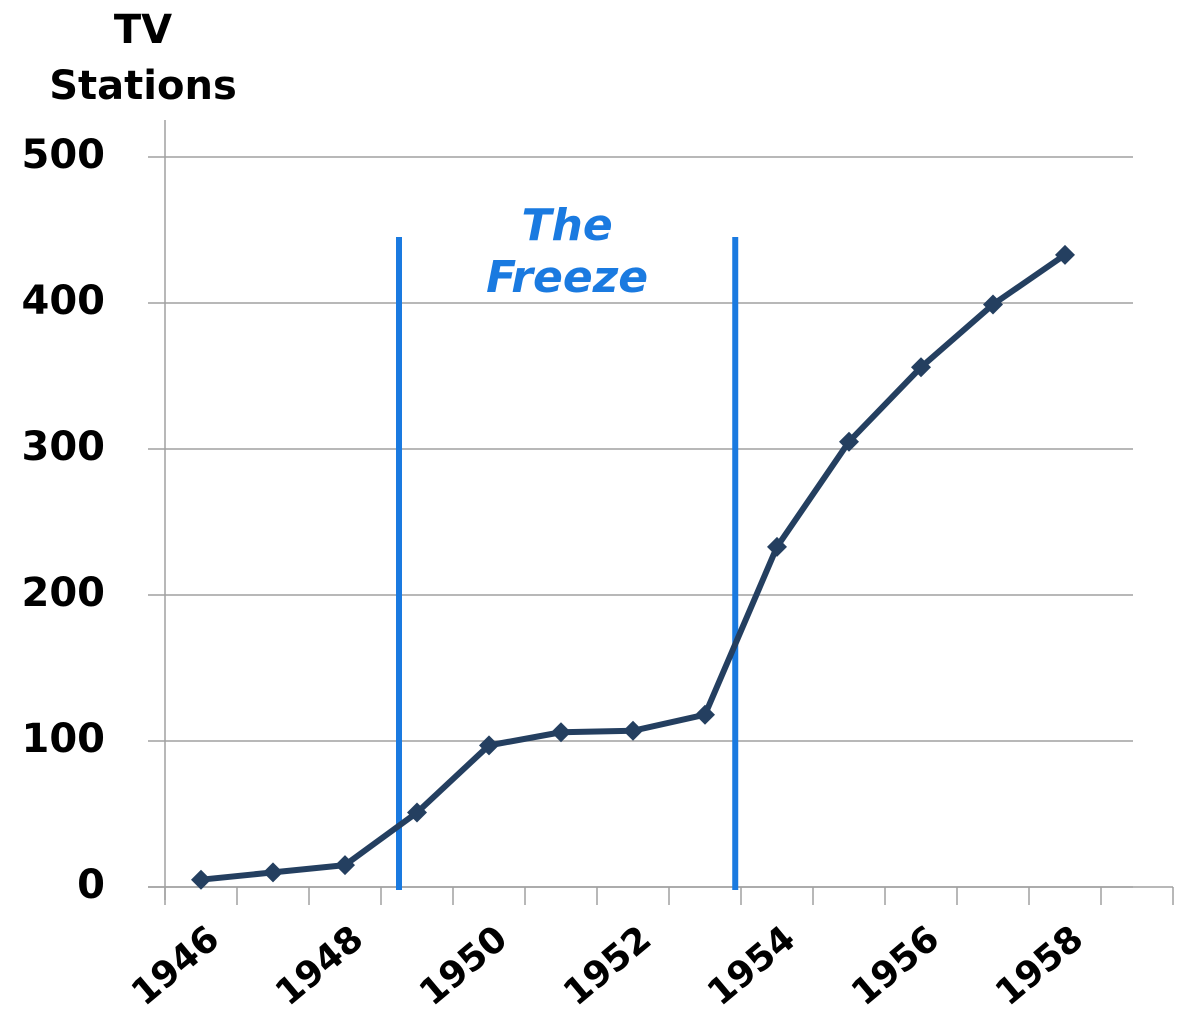 The height and width of the screenshot is (1030, 1186). Describe the element at coordinates (64, 739) in the screenshot. I see `y-tick-label: 100` at that location.